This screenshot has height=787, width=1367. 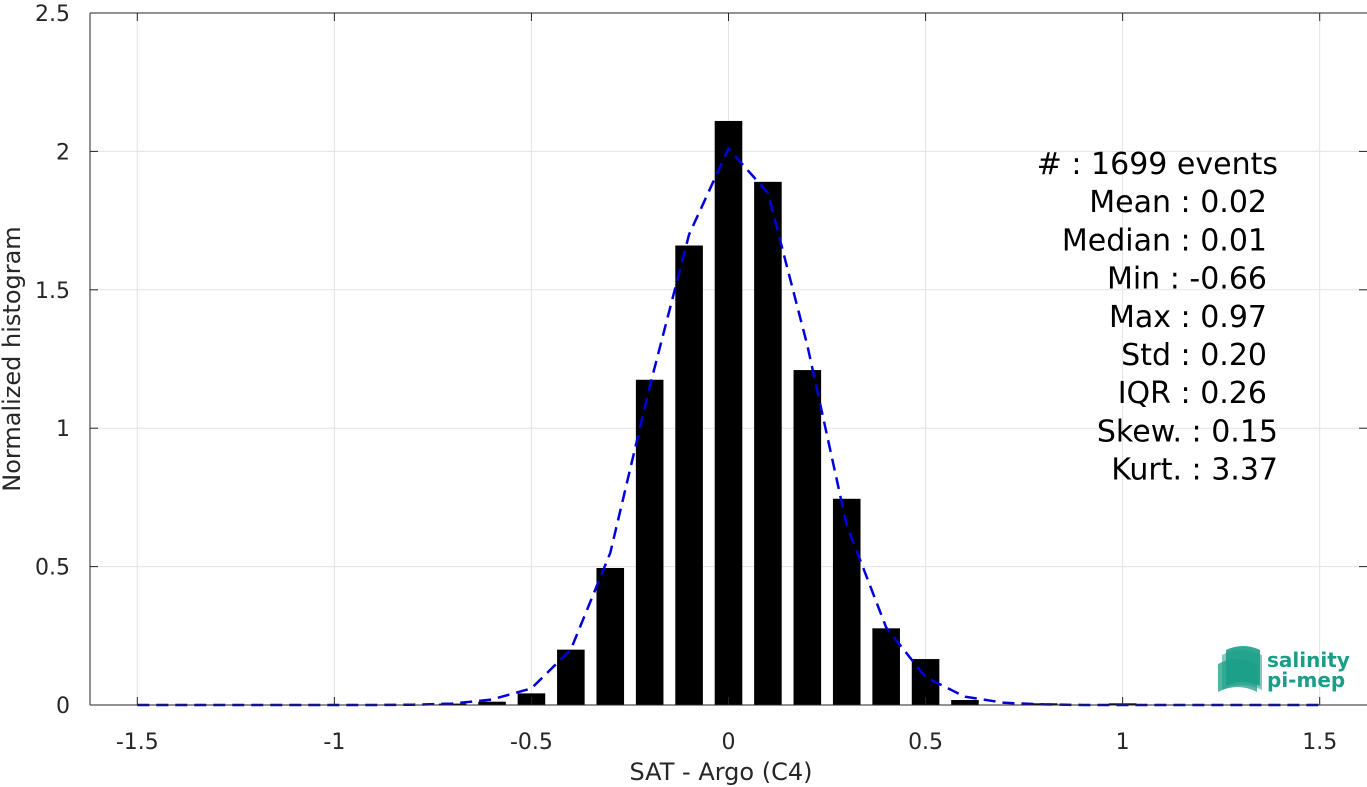 What do you see at coordinates (137, 742) in the screenshot?
I see `x-tick-label: -1.5` at bounding box center [137, 742].